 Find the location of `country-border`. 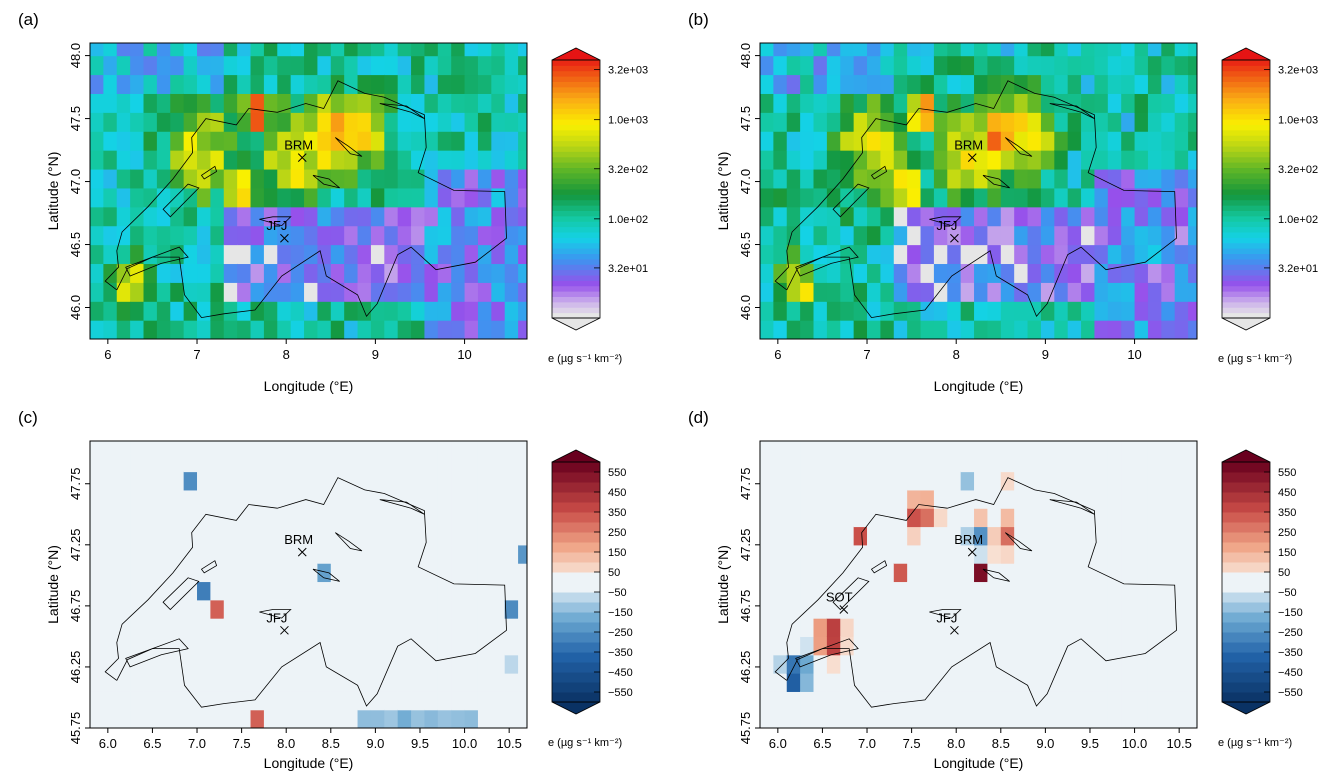

country-border is located at coordinates (975, 199).